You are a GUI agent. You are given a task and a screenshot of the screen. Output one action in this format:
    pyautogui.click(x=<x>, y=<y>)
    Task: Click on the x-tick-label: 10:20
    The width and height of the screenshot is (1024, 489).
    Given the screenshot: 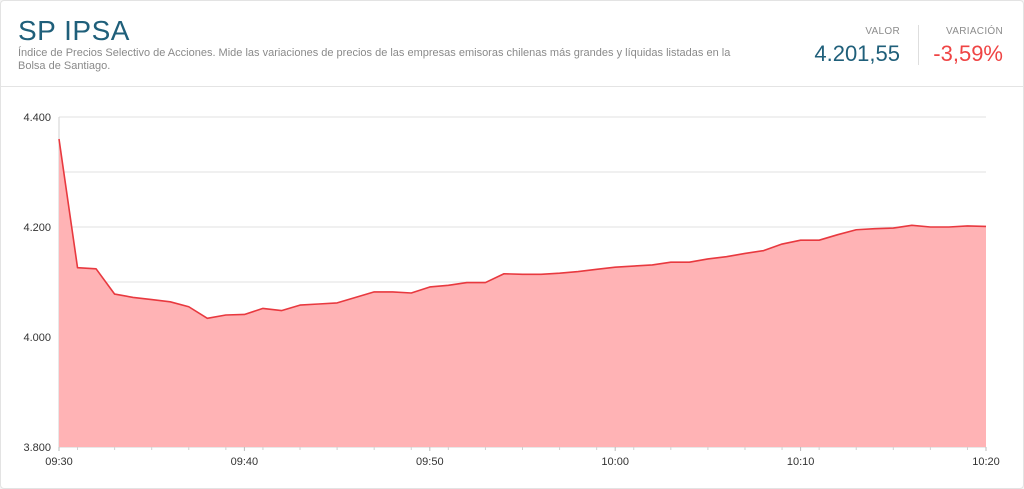 What is the action you would take?
    pyautogui.click(x=986, y=462)
    